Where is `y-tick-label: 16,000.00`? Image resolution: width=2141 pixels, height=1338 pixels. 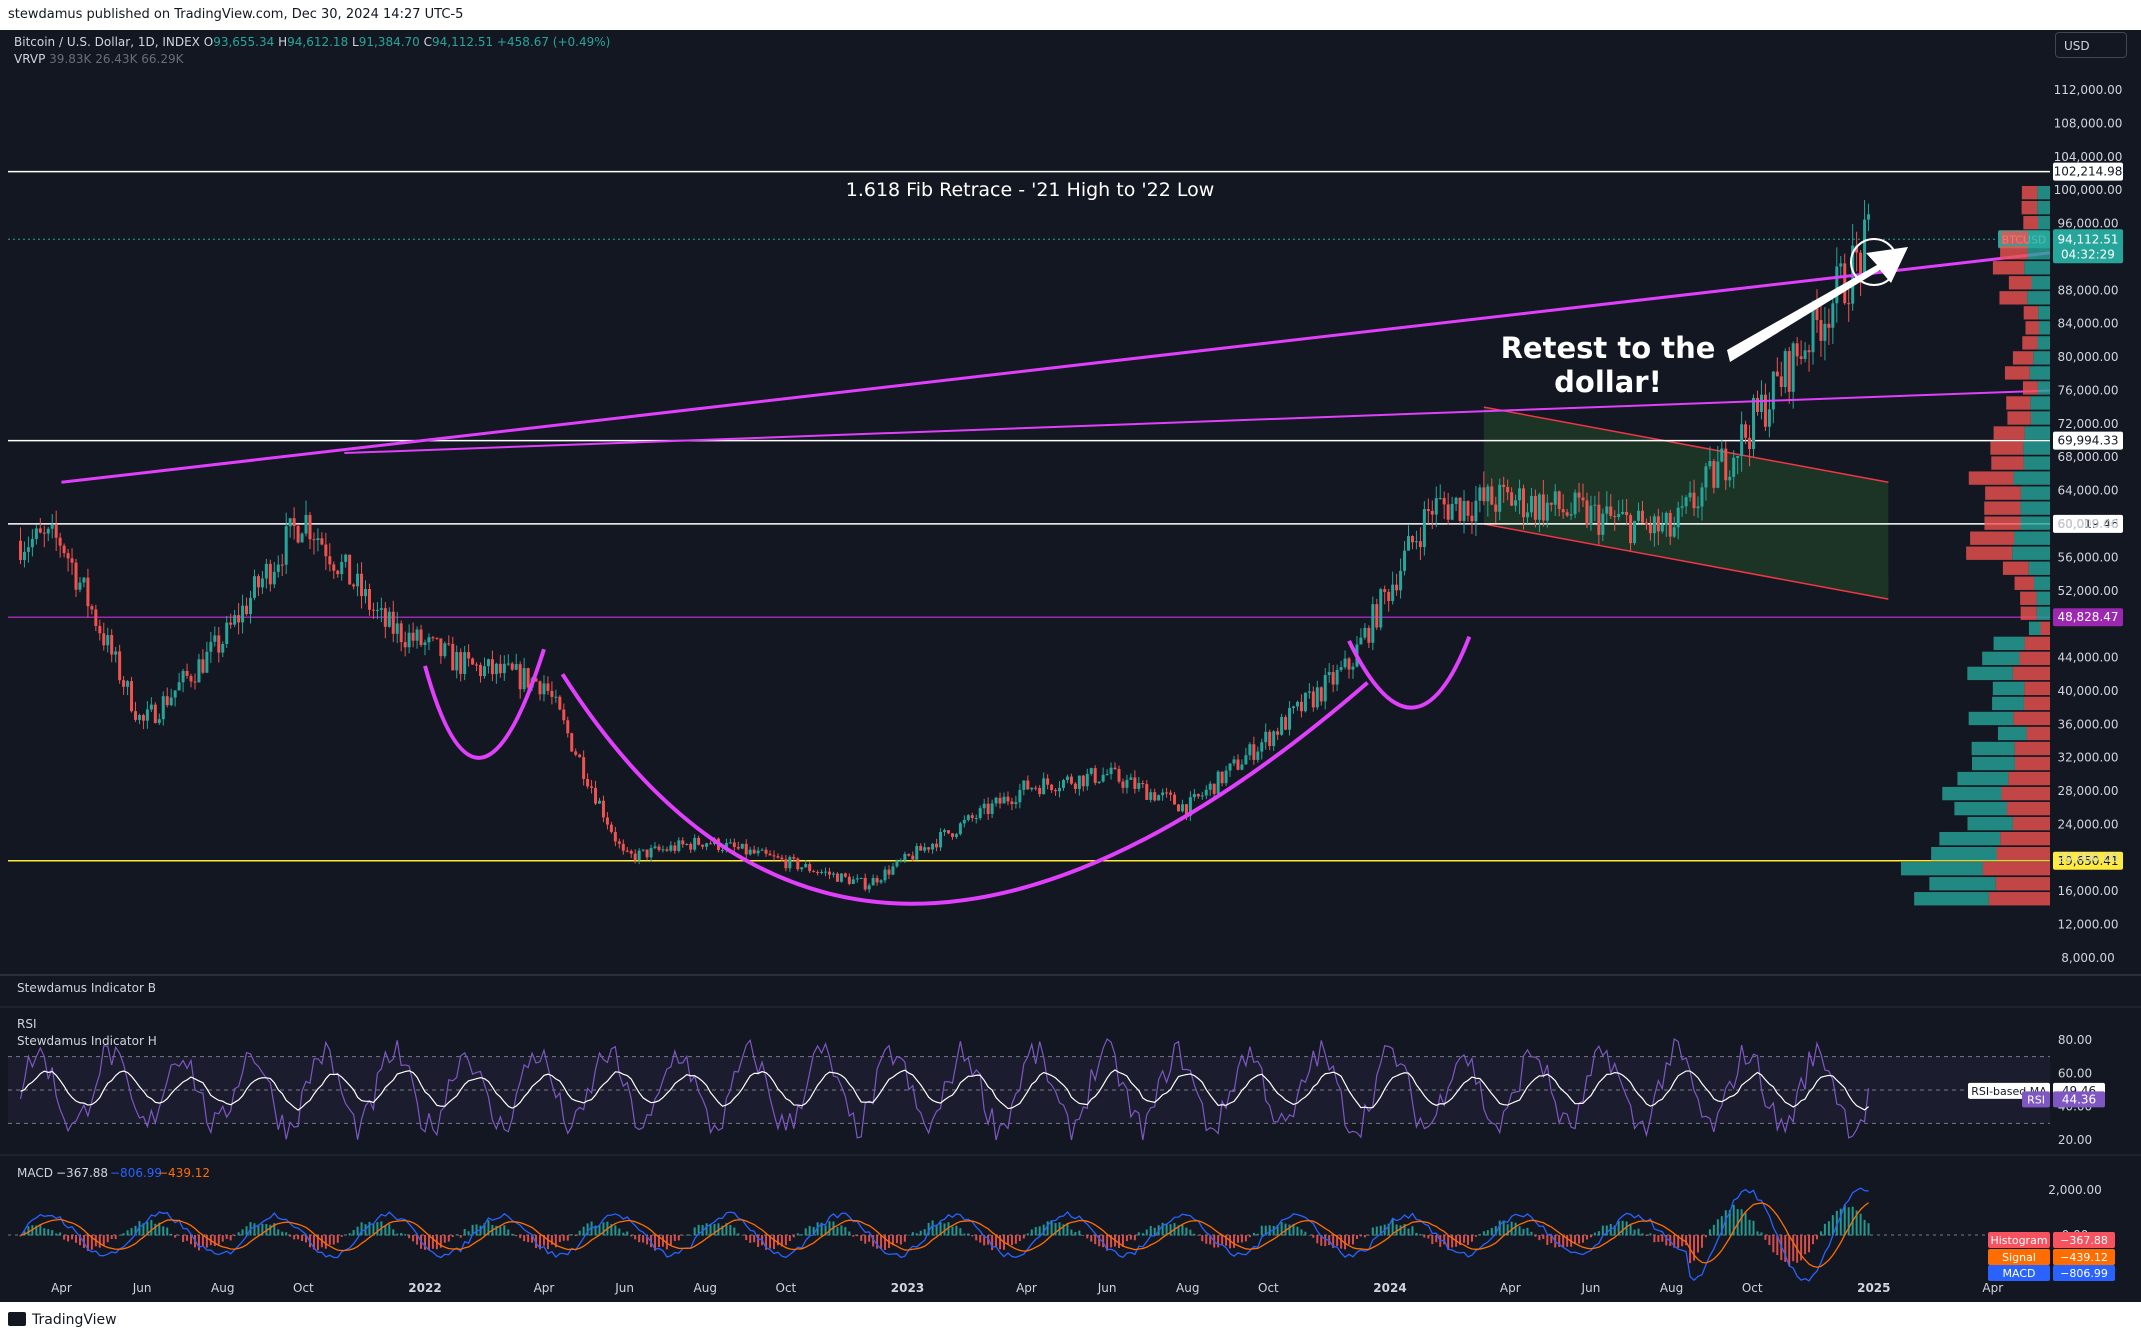 y-tick-label: 16,000.00 is located at coordinates (2087, 891).